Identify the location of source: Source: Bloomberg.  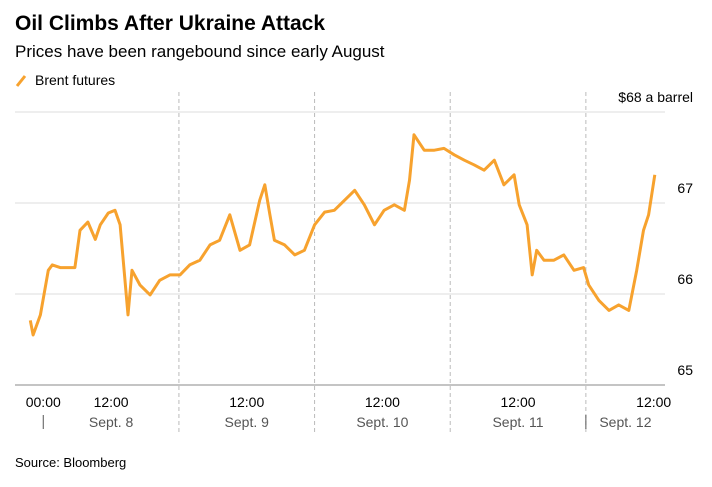
(70, 462).